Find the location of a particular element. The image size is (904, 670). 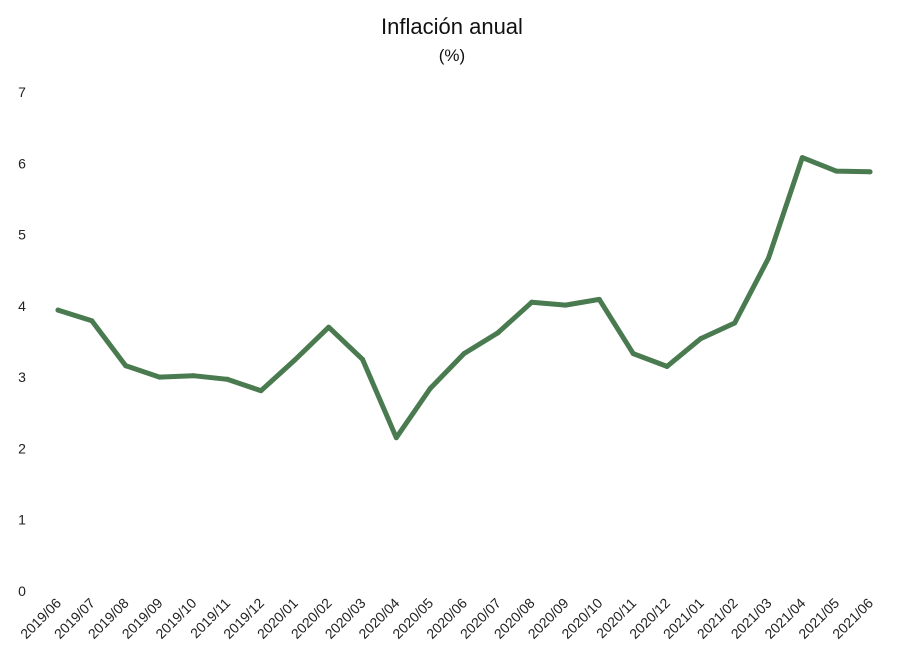

y-tick-label: 1 is located at coordinates (22, 520).